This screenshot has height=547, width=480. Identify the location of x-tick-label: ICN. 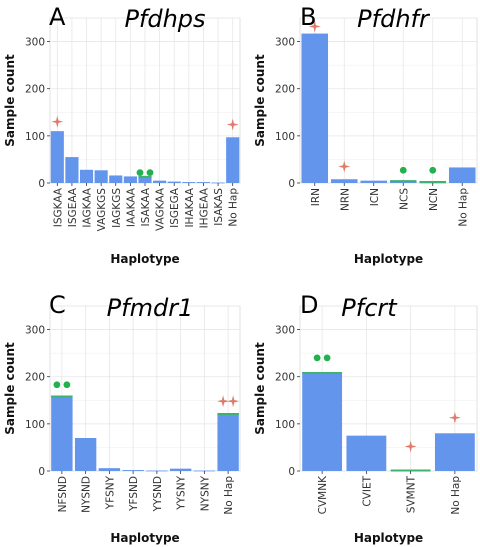
(375, 197).